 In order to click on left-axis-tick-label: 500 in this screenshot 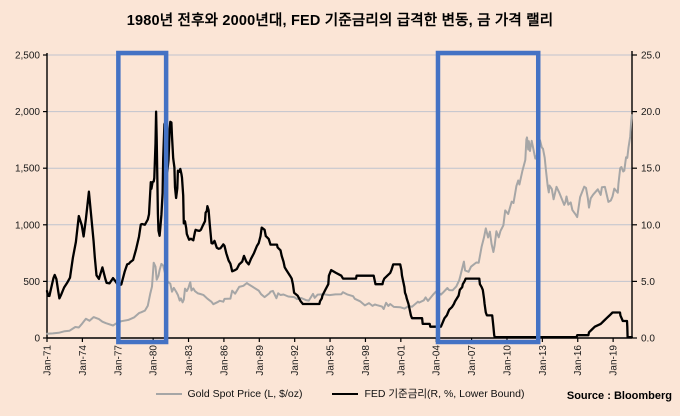, I will do `click(31, 282)`.